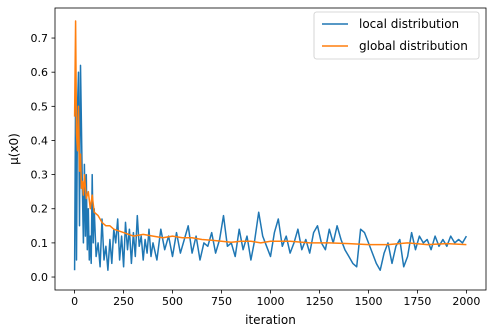 Image resolution: width=488 pixels, height=328 pixels. Describe the element at coordinates (270, 320) in the screenshot. I see `x-axis-title: iteration` at that location.